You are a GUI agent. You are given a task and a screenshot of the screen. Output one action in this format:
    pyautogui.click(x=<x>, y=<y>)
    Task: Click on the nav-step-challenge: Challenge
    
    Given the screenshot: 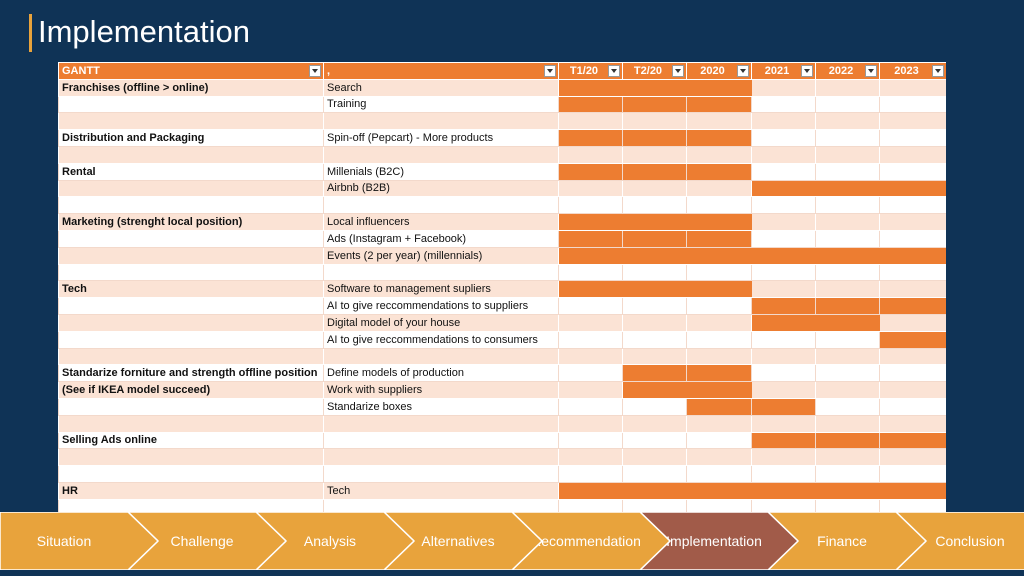 What is the action you would take?
    pyautogui.click(x=207, y=541)
    